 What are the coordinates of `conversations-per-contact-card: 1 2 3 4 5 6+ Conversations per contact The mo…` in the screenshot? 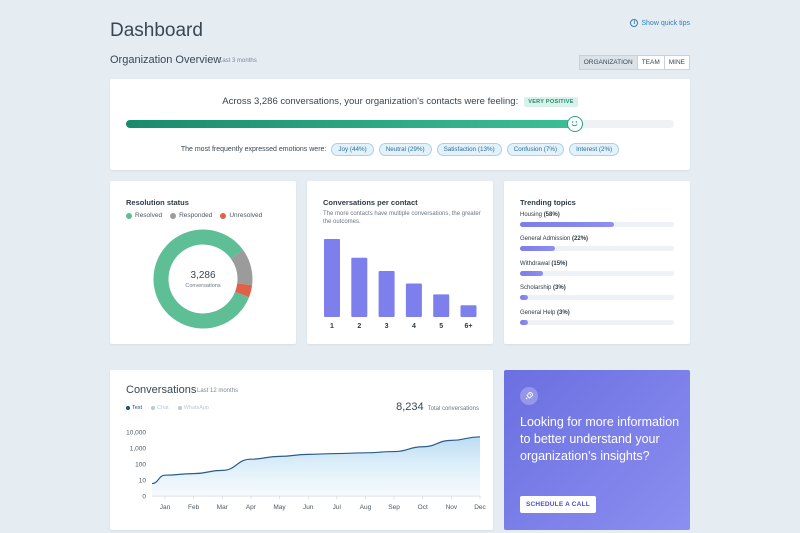 It's located at (400, 262).